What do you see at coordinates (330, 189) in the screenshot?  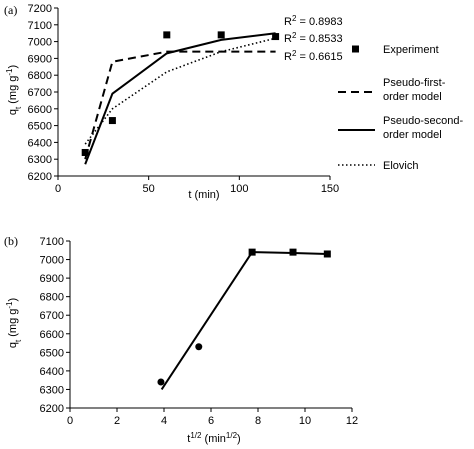 I see `x-tick-label: 150` at bounding box center [330, 189].